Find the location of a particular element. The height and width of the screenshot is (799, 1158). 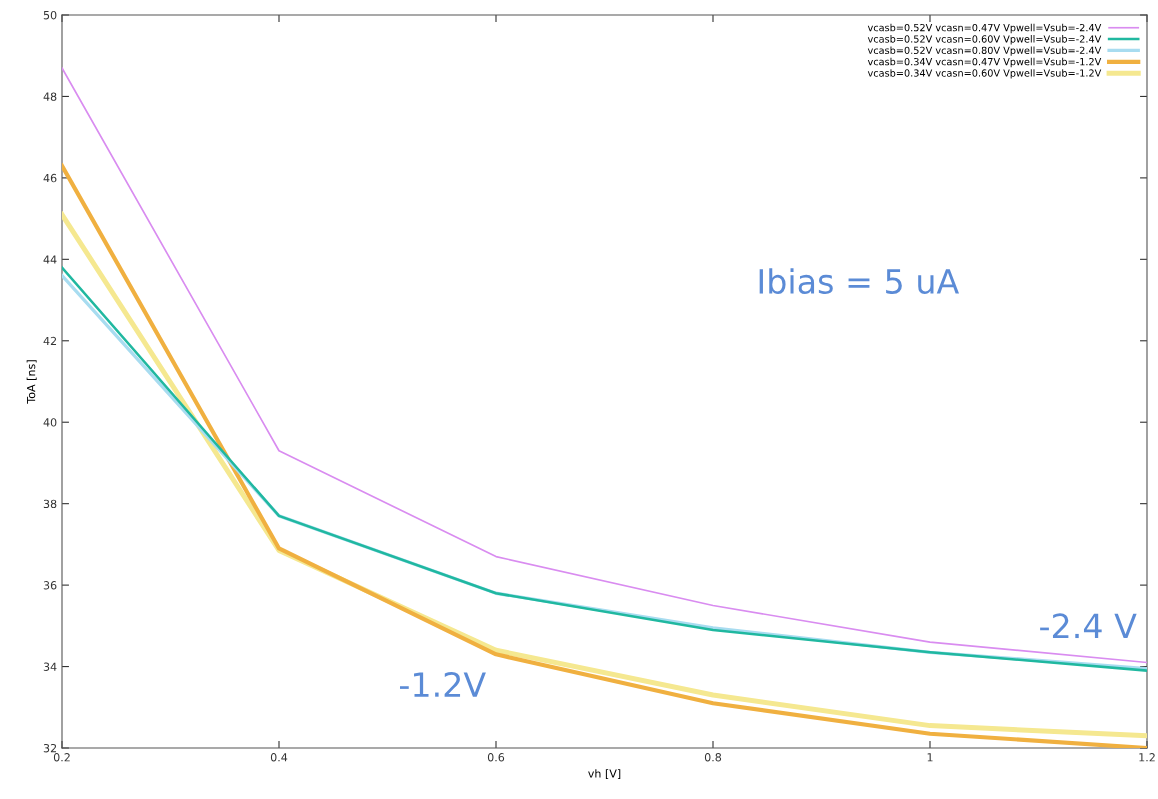

x-tick-label: 0.4 is located at coordinates (279, 757).